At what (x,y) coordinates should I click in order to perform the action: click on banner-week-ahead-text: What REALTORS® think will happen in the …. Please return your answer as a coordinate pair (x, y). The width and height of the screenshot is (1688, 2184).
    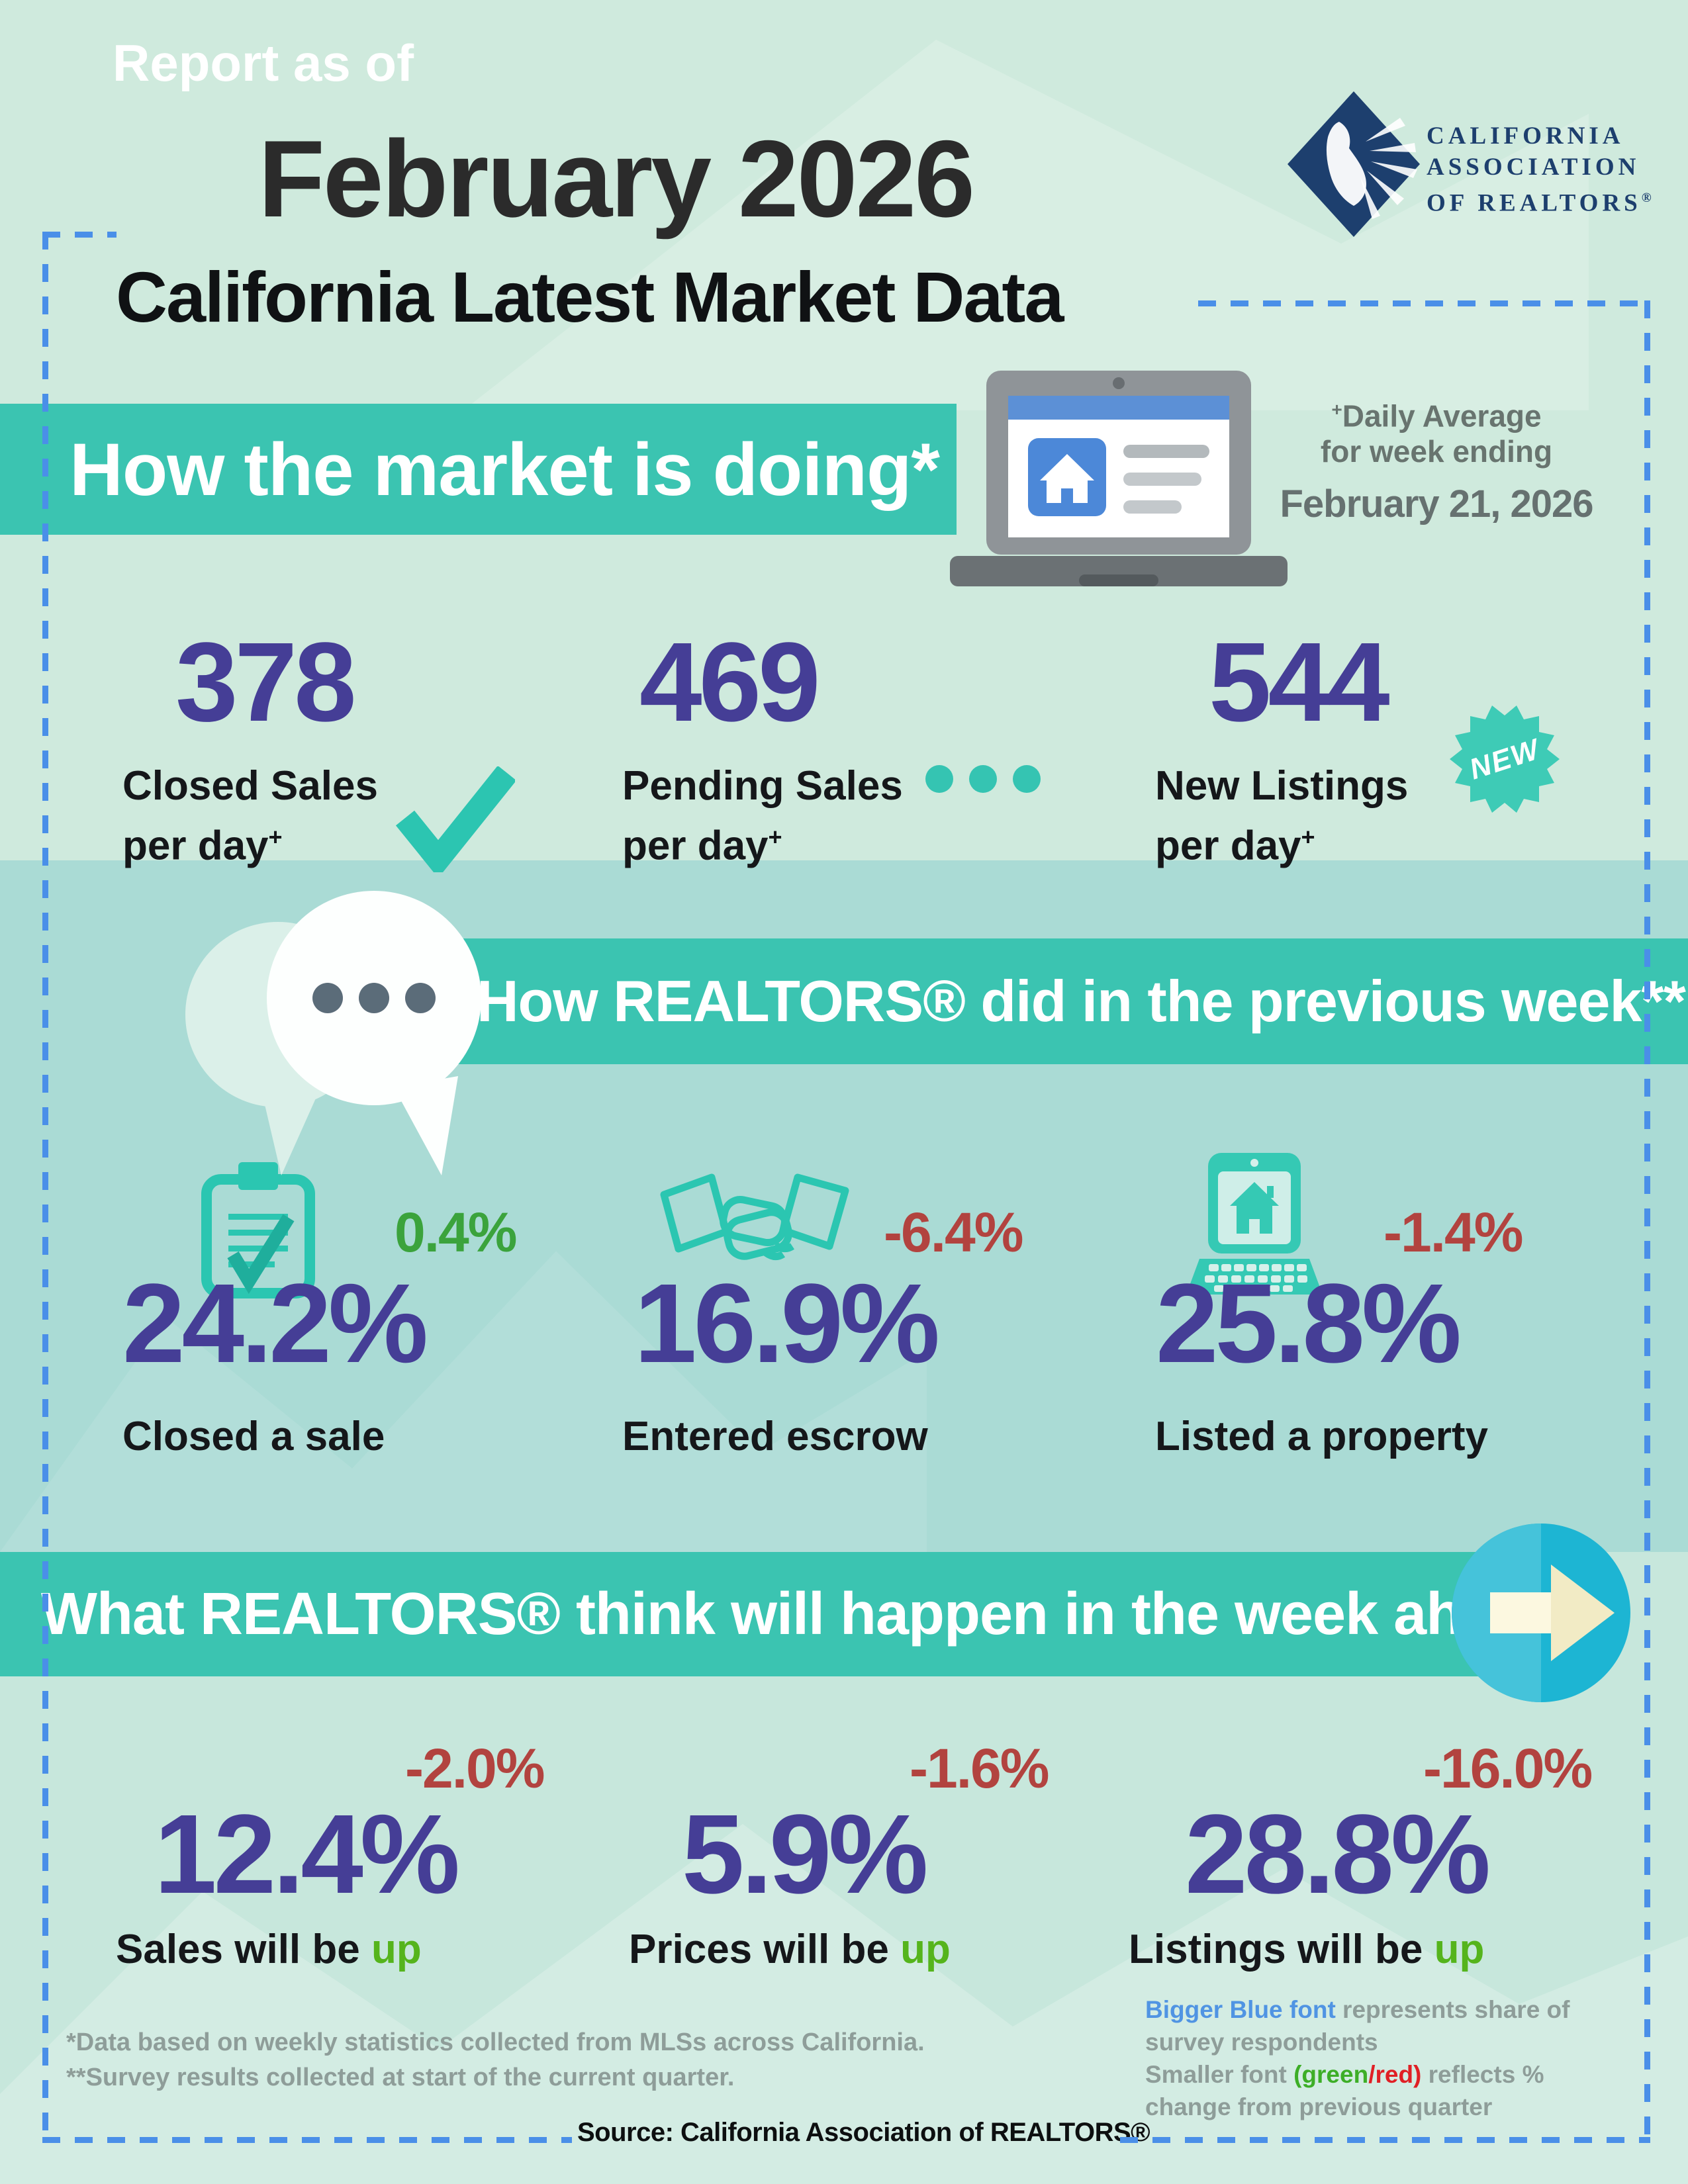
    Looking at the image, I should click on (824, 1613).